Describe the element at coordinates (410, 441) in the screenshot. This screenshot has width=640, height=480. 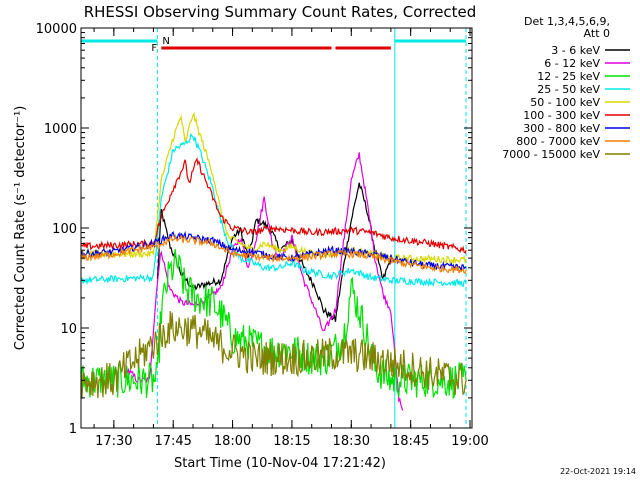
I see `x-tick-label-5: 18:45` at that location.